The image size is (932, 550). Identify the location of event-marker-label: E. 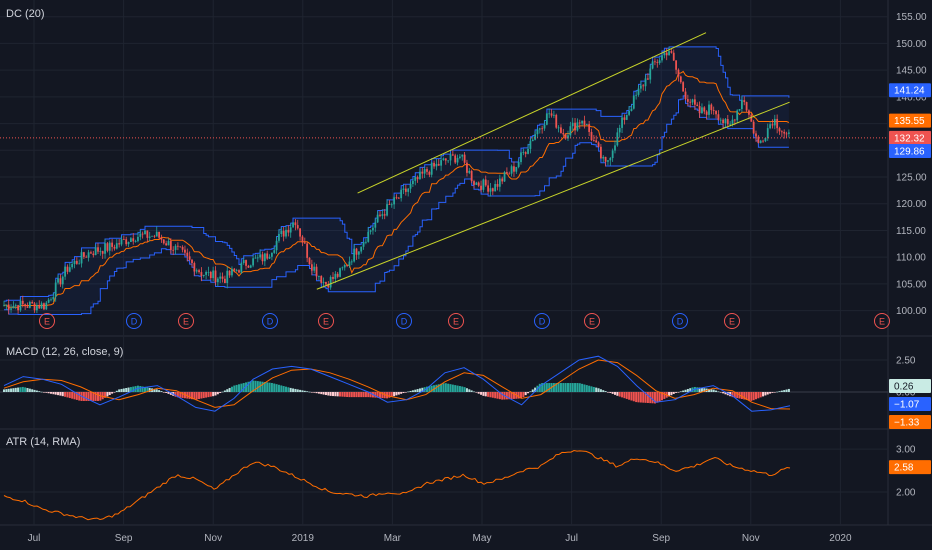
(456, 322).